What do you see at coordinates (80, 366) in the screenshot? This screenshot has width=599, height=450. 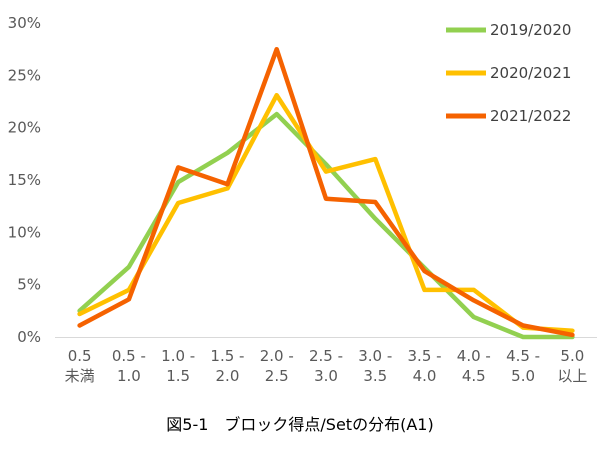 I see `x-tick-label: 0.5 未満` at bounding box center [80, 366].